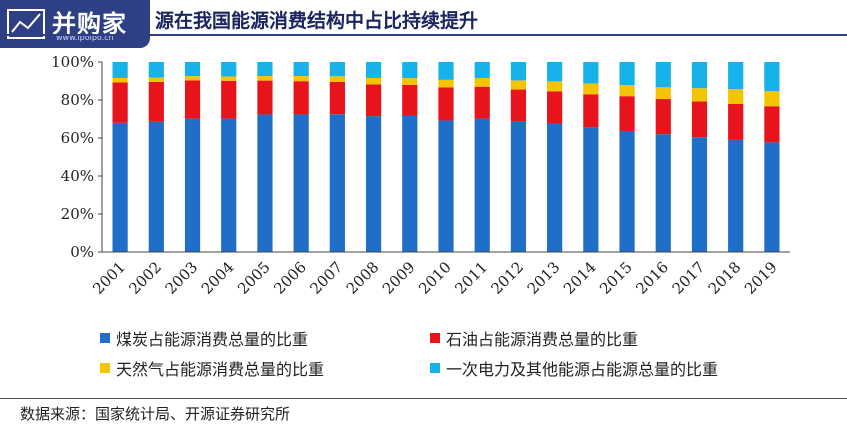 Image resolution: width=847 pixels, height=435 pixels. Describe the element at coordinates (616, 278) in the screenshot. I see `x-tick-label: 2015` at that location.